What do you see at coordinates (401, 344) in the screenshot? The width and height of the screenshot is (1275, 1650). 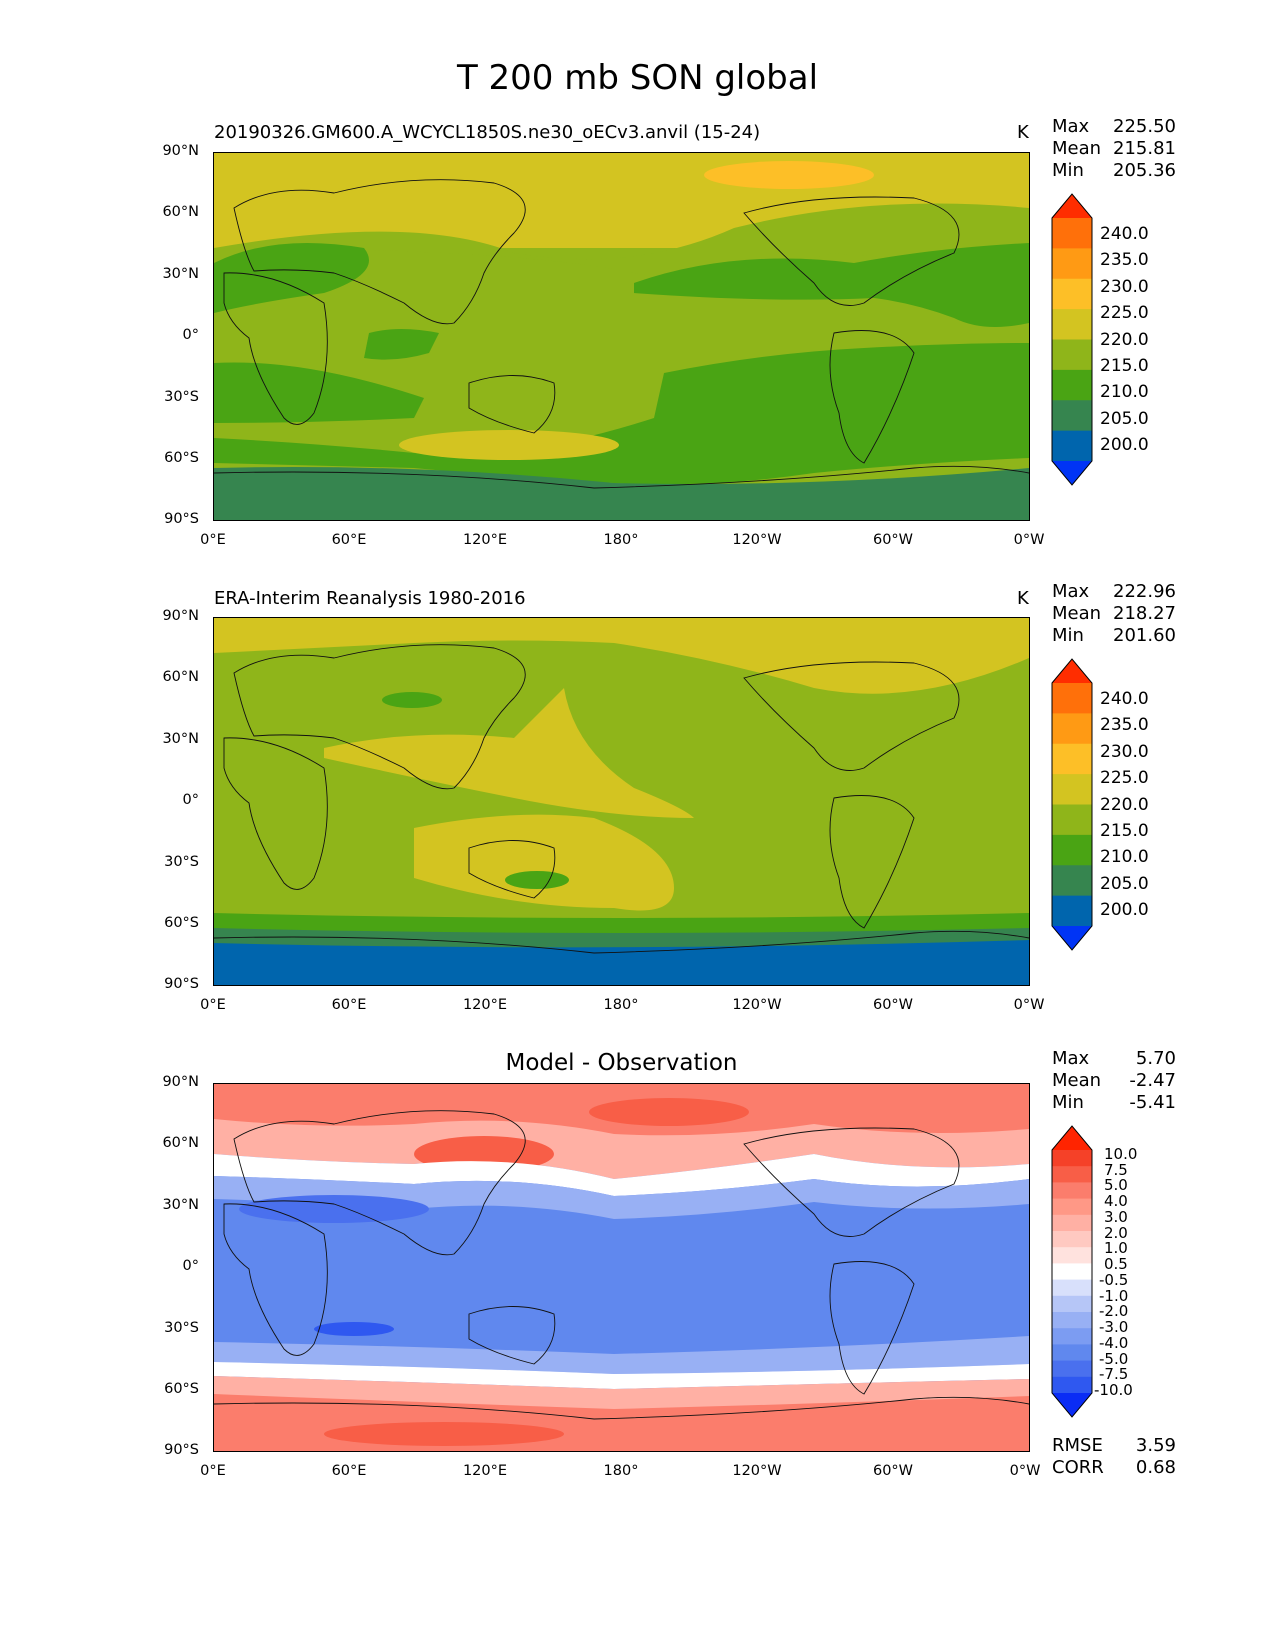 I see `field-blob-indianocean` at bounding box center [401, 344].